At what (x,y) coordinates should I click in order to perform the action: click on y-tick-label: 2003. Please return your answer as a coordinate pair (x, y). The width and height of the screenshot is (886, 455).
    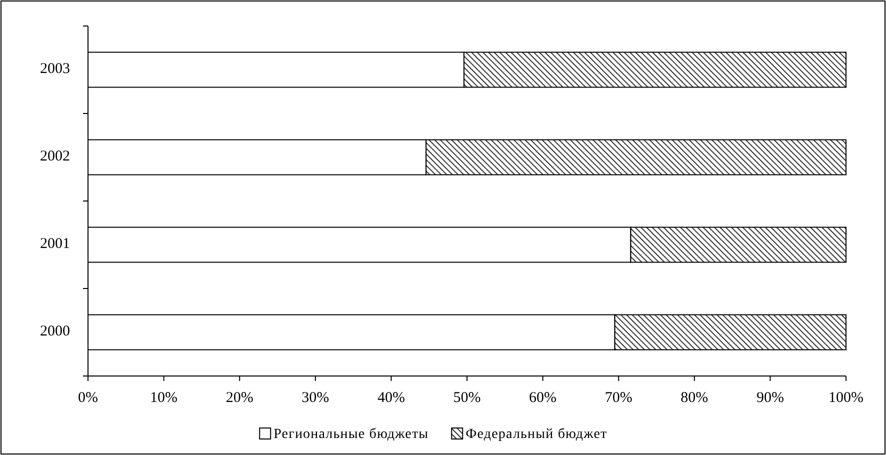
    Looking at the image, I should click on (55, 69).